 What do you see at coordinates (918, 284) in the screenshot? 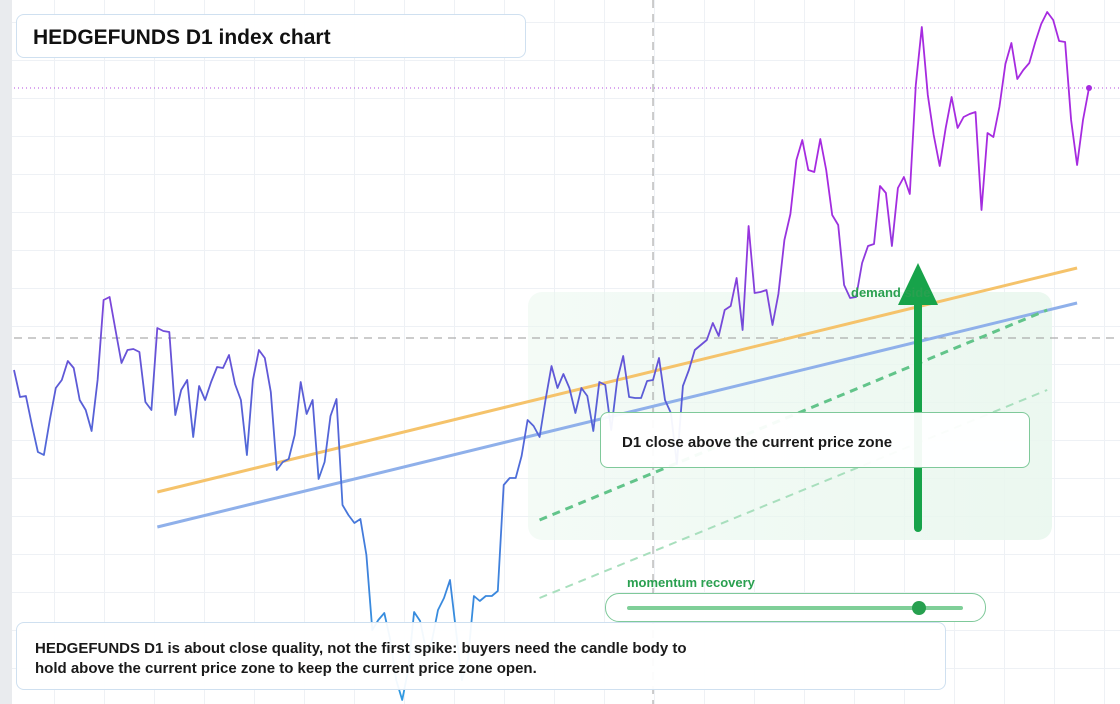
I see `arrow-head` at bounding box center [918, 284].